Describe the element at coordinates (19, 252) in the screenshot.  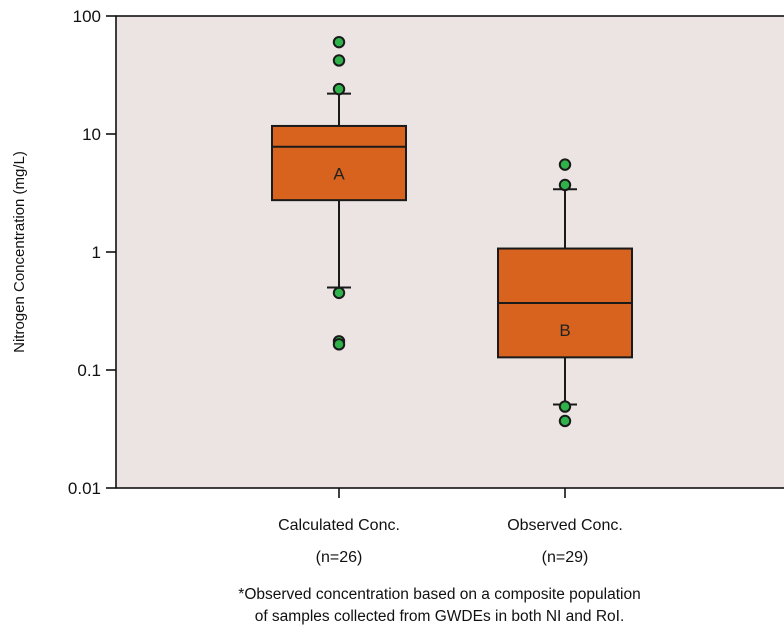
I see `y-axis-title: Nitrogen Concentration (mg/L)` at that location.